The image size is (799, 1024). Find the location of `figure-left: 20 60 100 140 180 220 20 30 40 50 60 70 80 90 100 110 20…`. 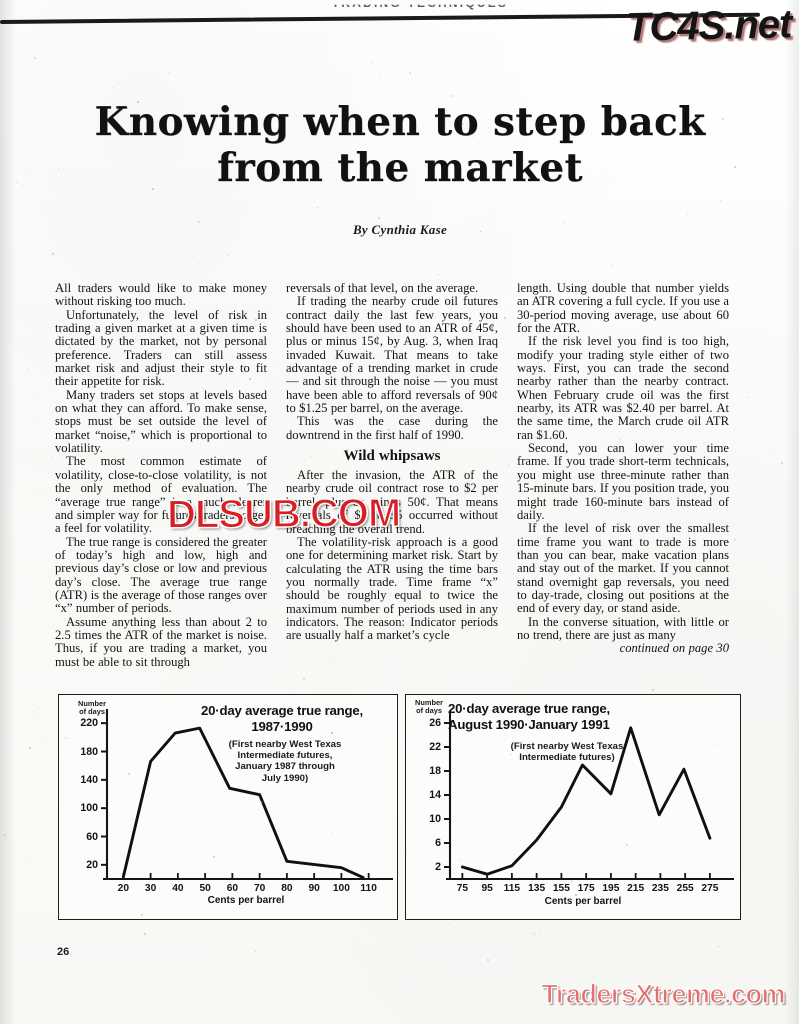

figure-left: 20 60 100 140 180 220 20 30 40 50 60 70 80 90 100 110 20… is located at coordinates (228, 807).